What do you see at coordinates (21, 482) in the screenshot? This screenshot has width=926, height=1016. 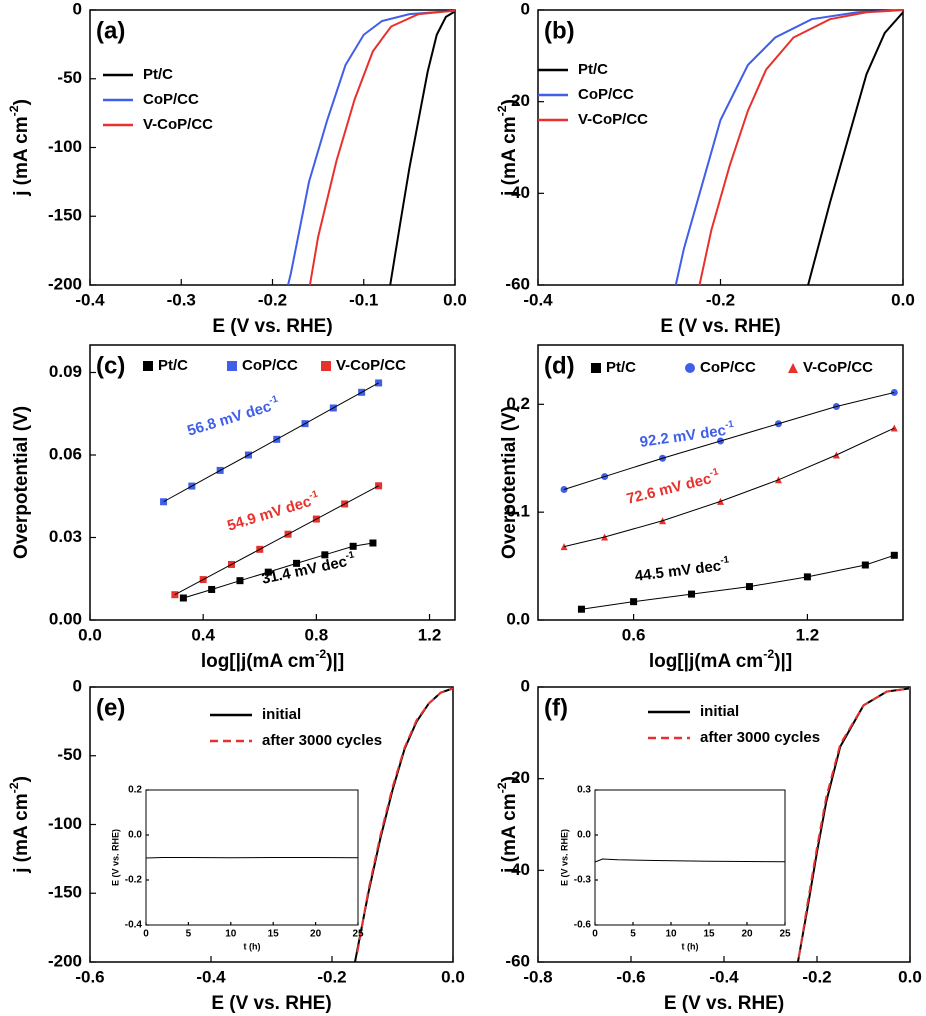 I see `y-axis-label: Overpotential (V)` at bounding box center [21, 482].